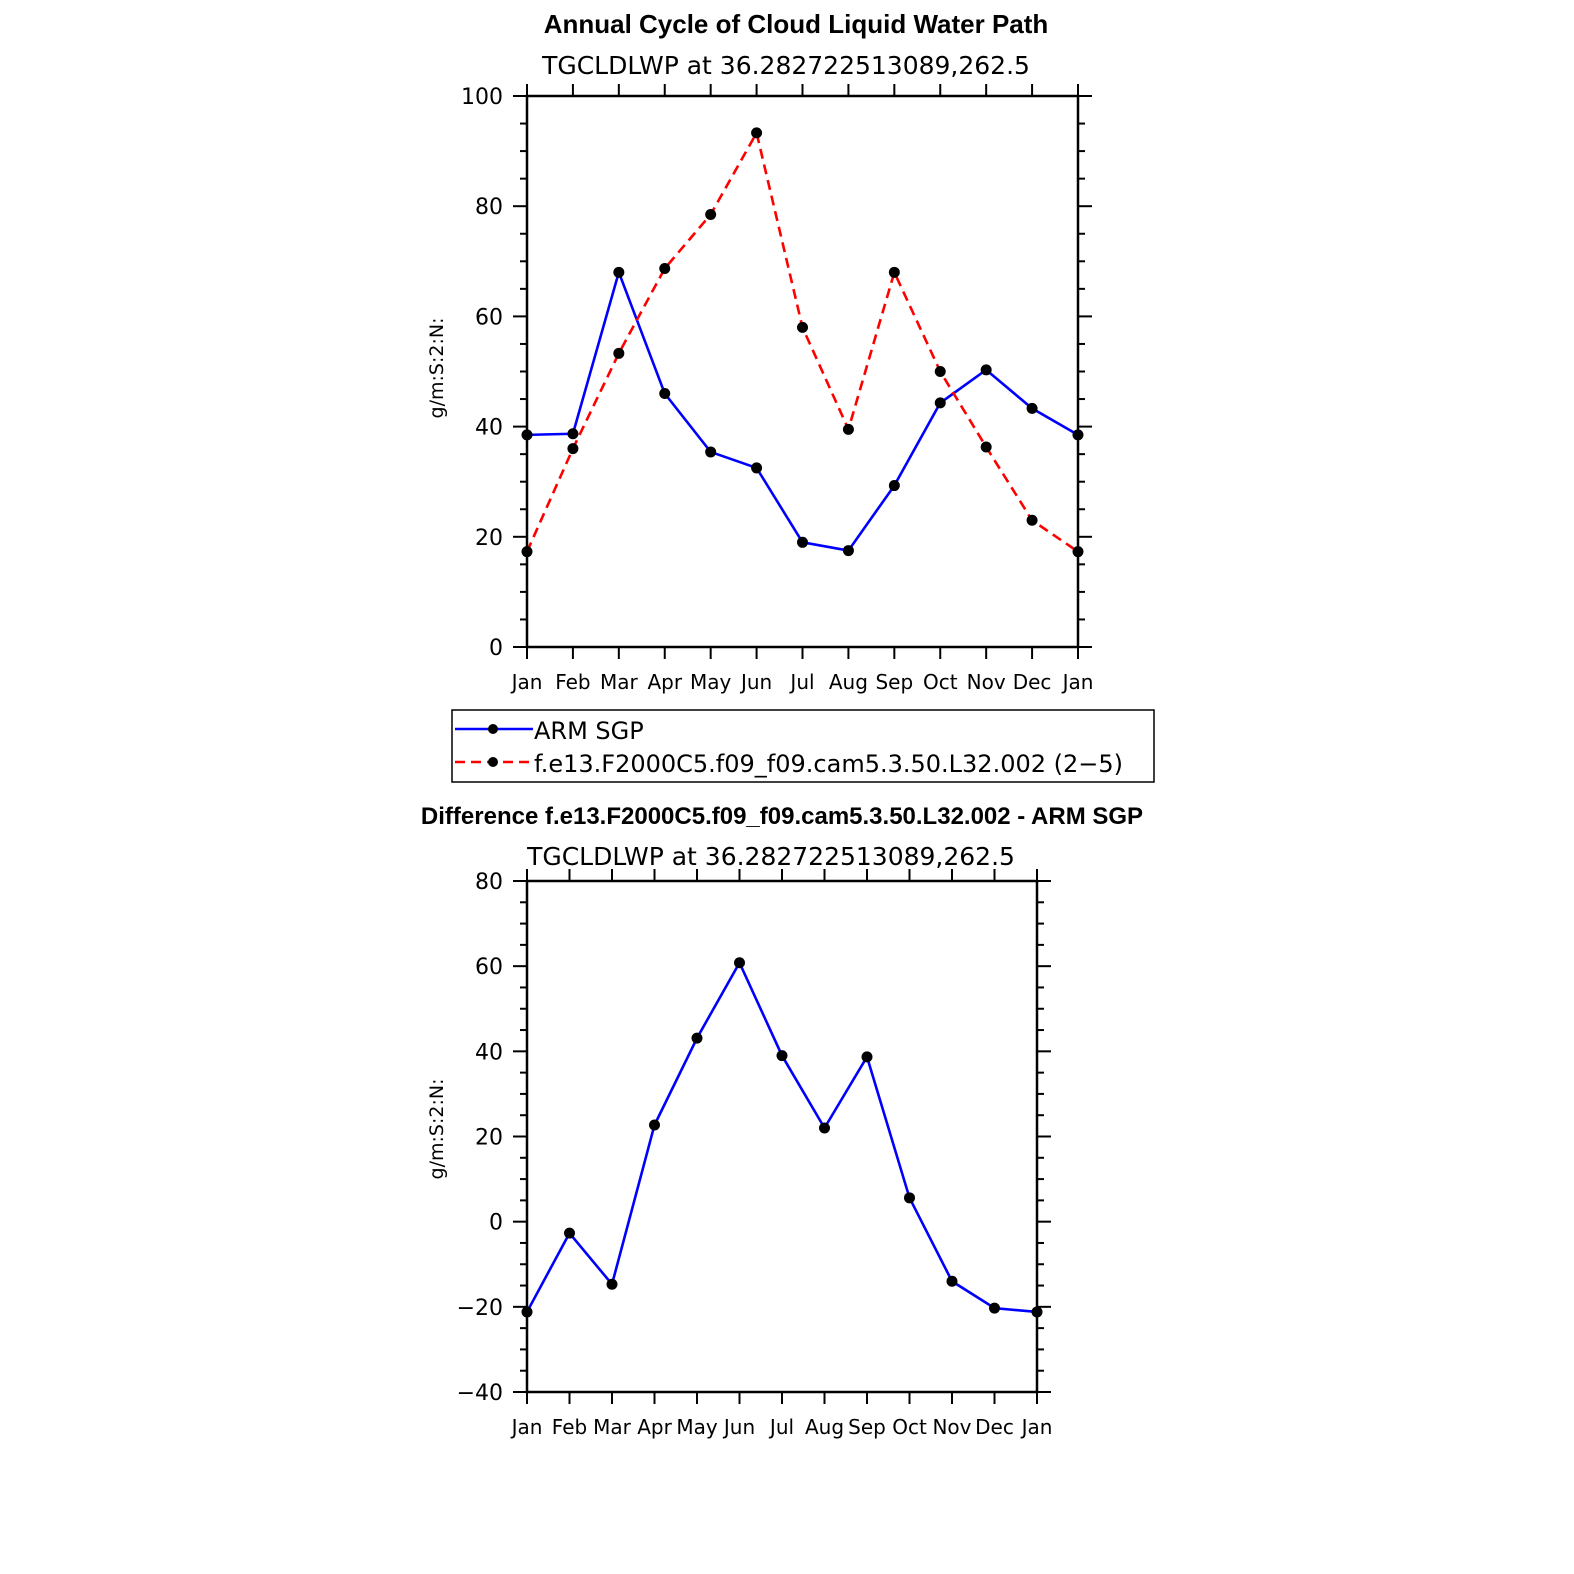 The height and width of the screenshot is (1574, 1574). What do you see at coordinates (824, 1427) in the screenshot?
I see `chart2-xtick-label: Aug` at bounding box center [824, 1427].